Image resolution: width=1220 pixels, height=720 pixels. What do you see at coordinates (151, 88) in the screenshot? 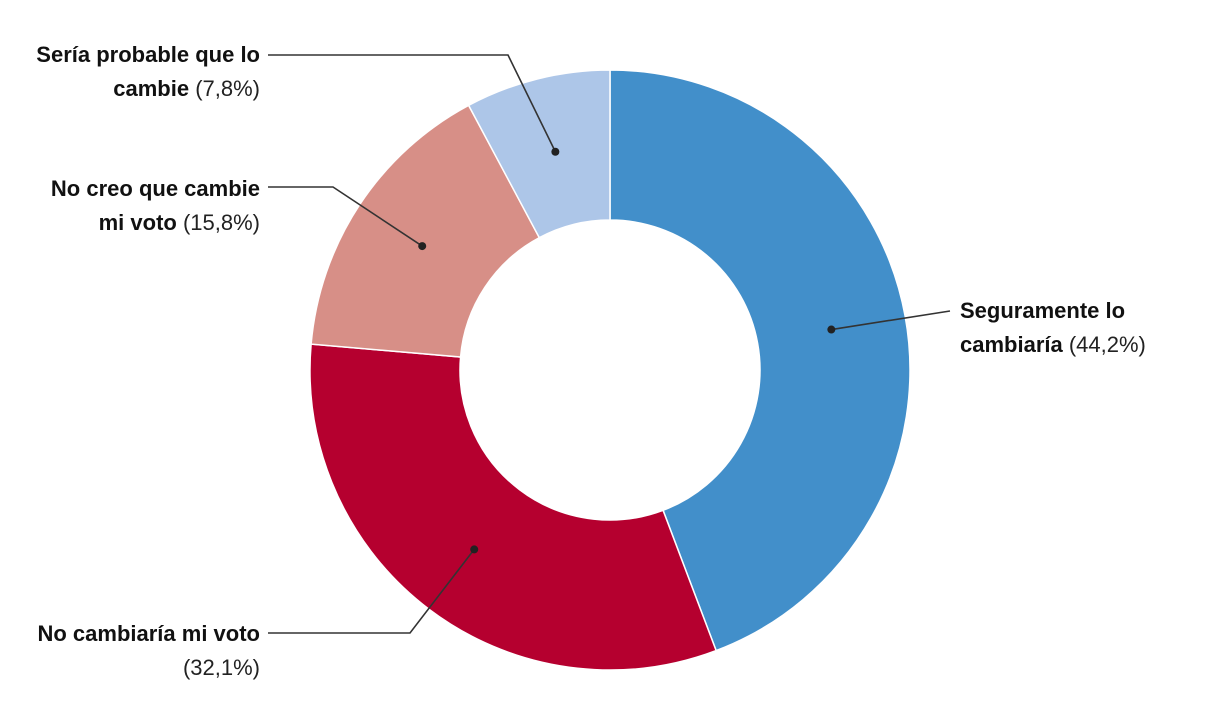
I see `slice-label-text: cambie` at bounding box center [151, 88].